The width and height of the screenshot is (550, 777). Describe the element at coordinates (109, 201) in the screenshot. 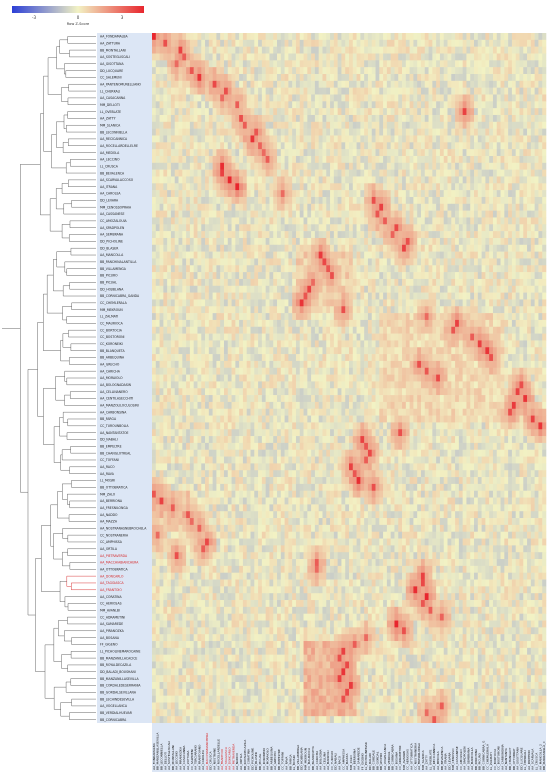

I see `row-label: DD_LEVARA` at that location.